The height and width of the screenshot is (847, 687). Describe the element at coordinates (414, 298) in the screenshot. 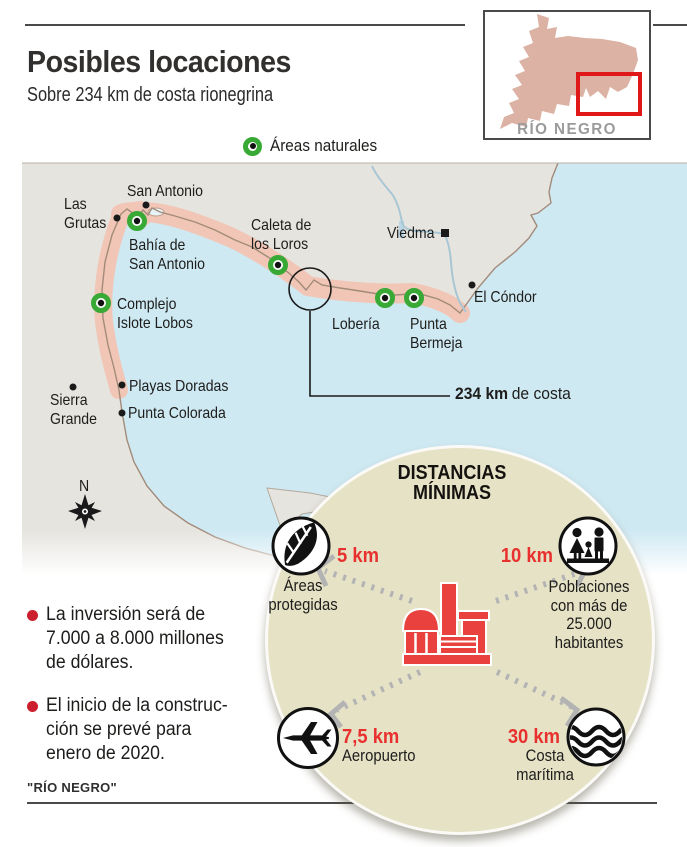

I see `natural-area-marker-bermeja` at that location.